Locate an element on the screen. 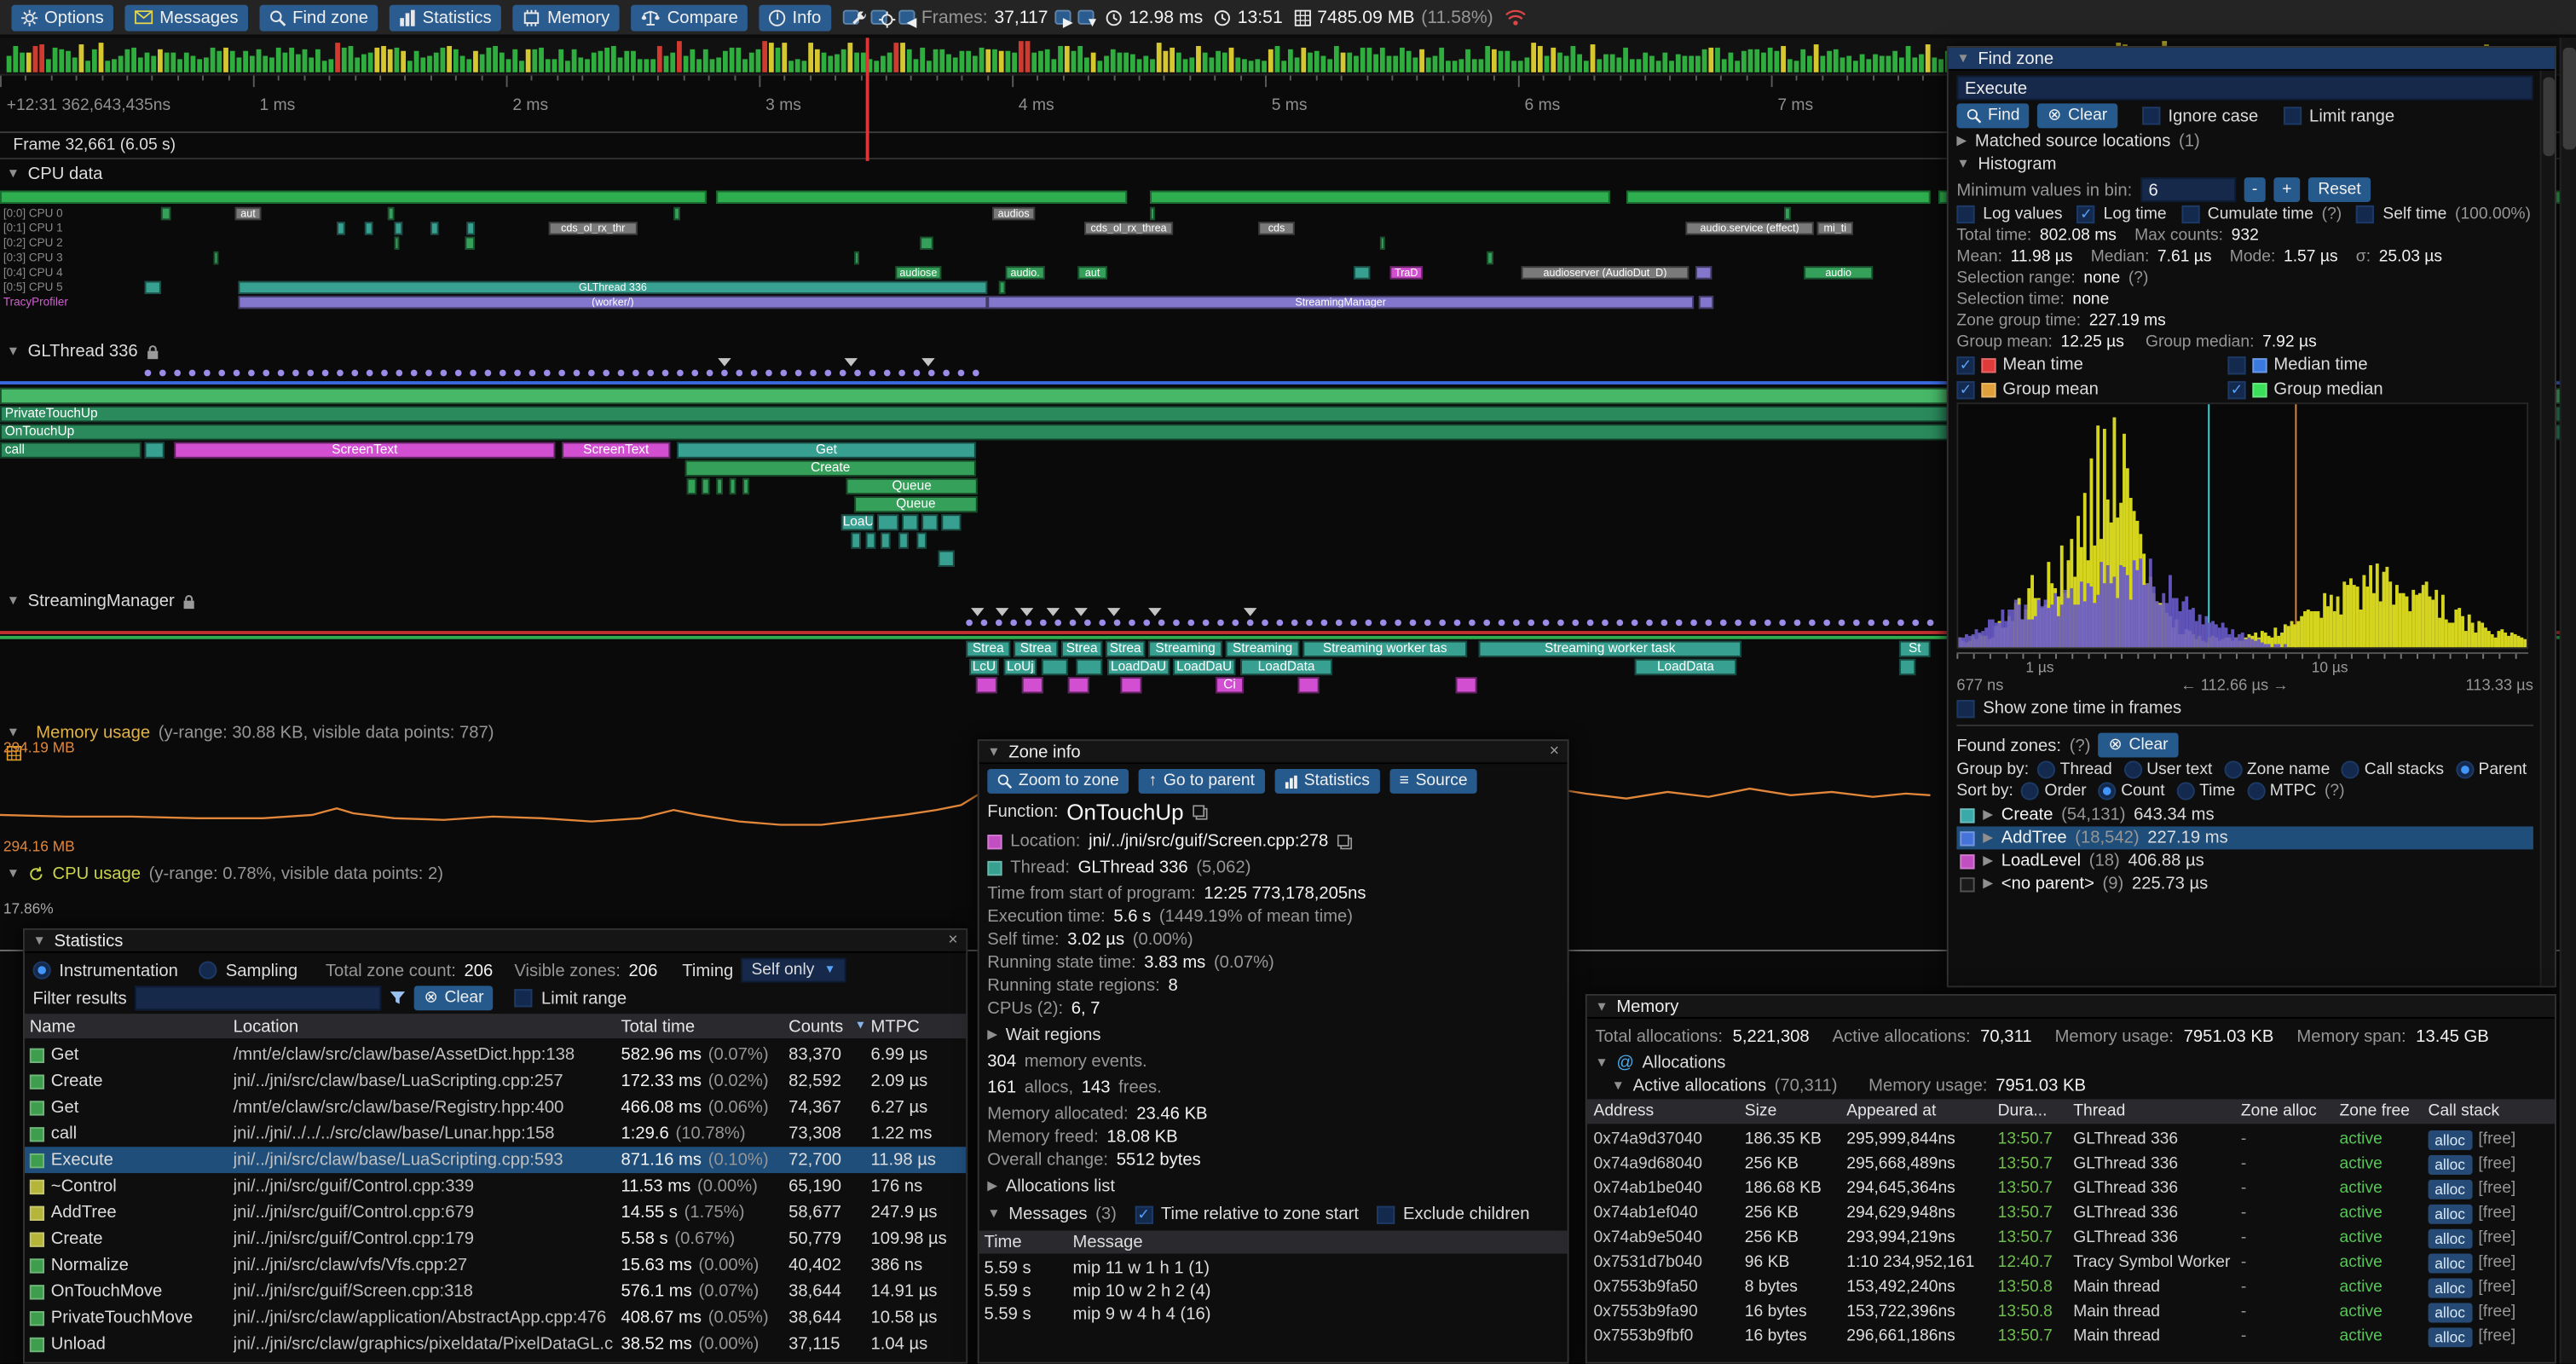  find-button: Find is located at coordinates (1993, 116).